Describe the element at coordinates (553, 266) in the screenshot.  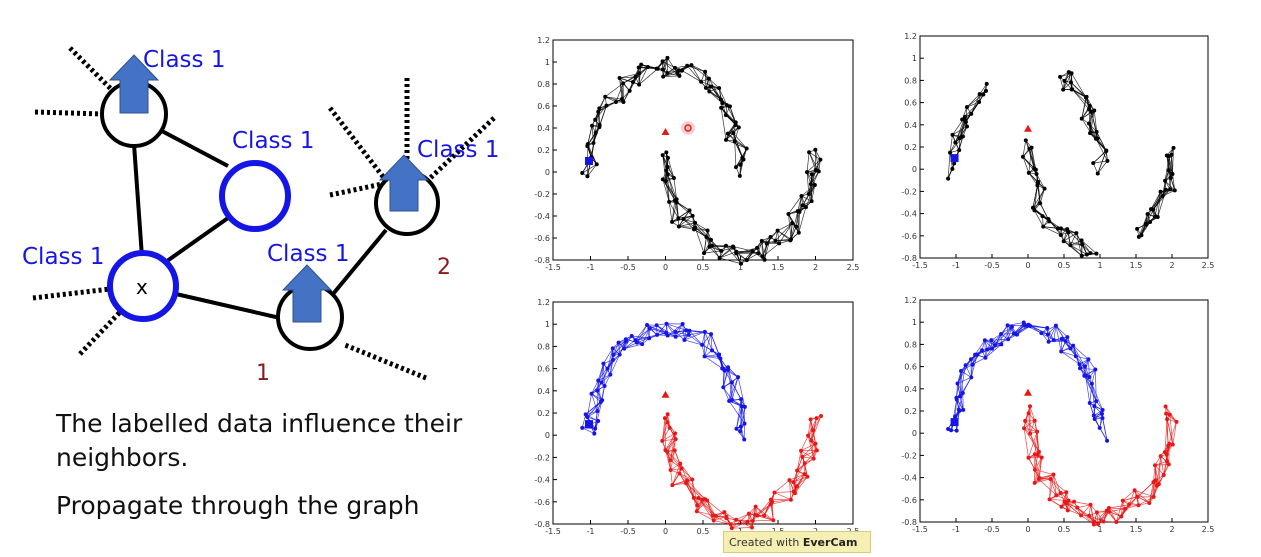
I see `x-tick-label: -1.5` at that location.